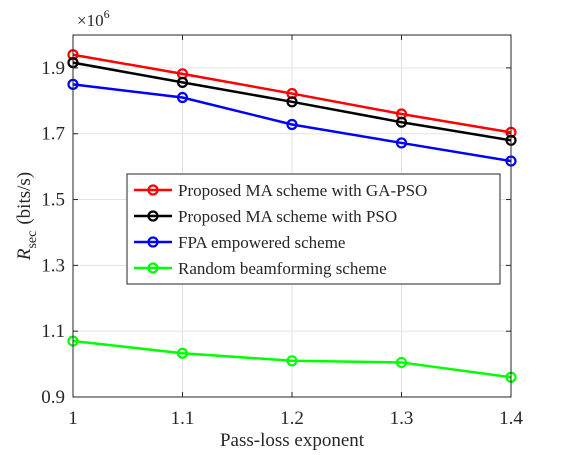  What do you see at coordinates (73, 418) in the screenshot?
I see `x-tick-label: 1` at bounding box center [73, 418].